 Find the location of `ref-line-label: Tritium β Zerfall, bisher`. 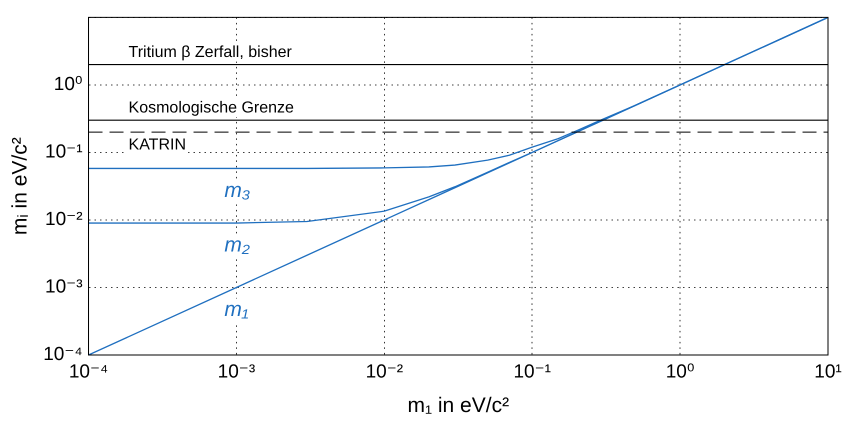

ref-line-label: Tritium β Zerfall, bisher is located at coordinates (210, 52).